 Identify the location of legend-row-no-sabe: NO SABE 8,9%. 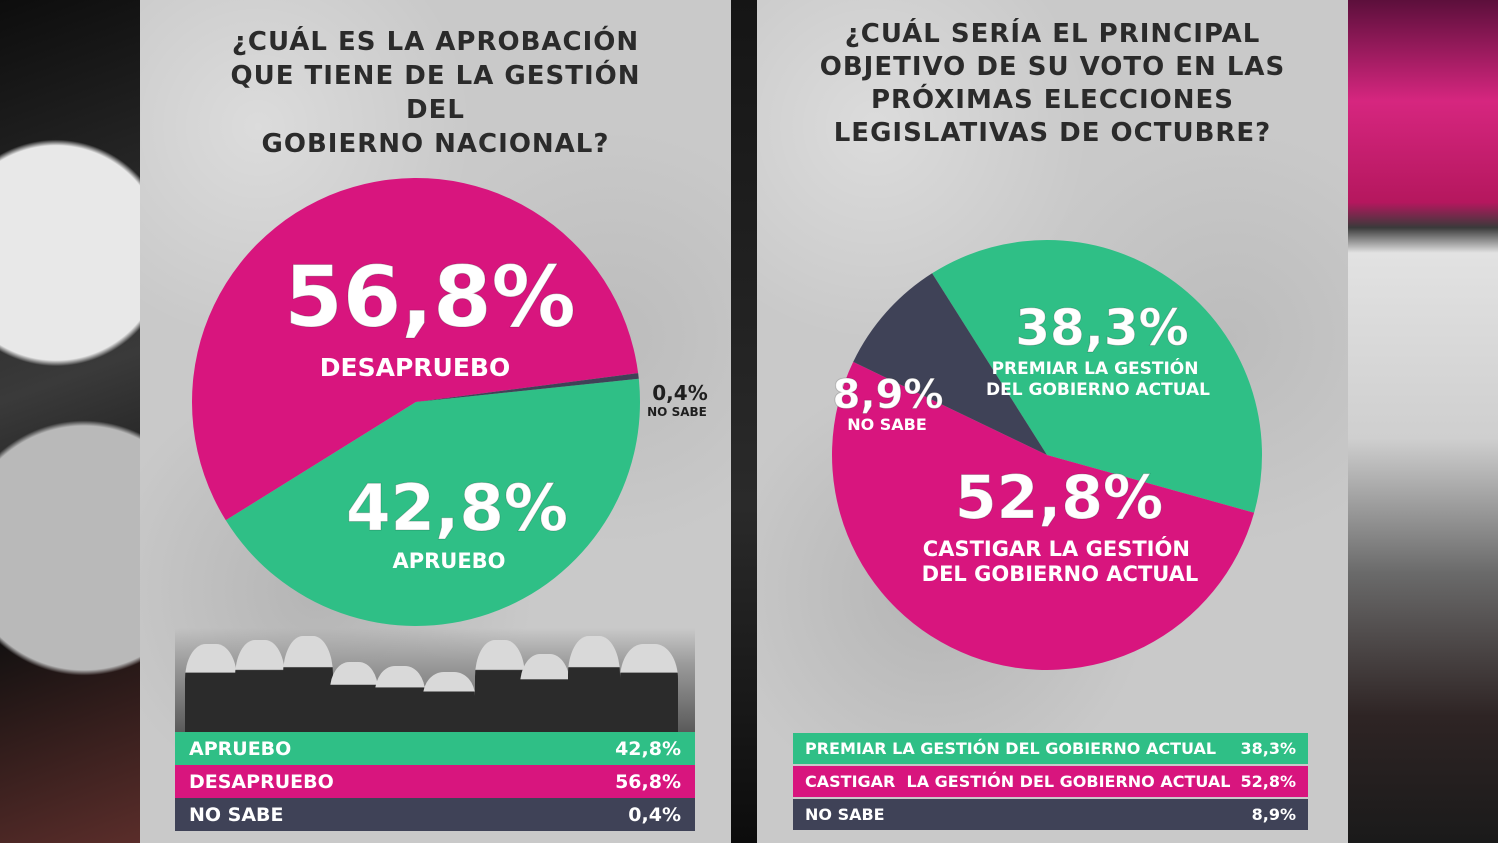
(1050, 814).